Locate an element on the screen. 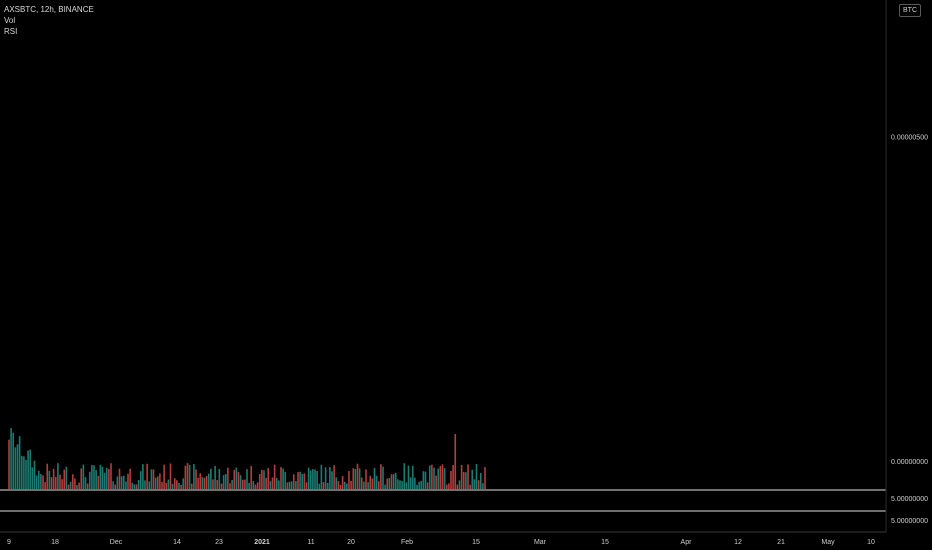 The height and width of the screenshot is (550, 932). x-tick-label: 2021 is located at coordinates (262, 542).